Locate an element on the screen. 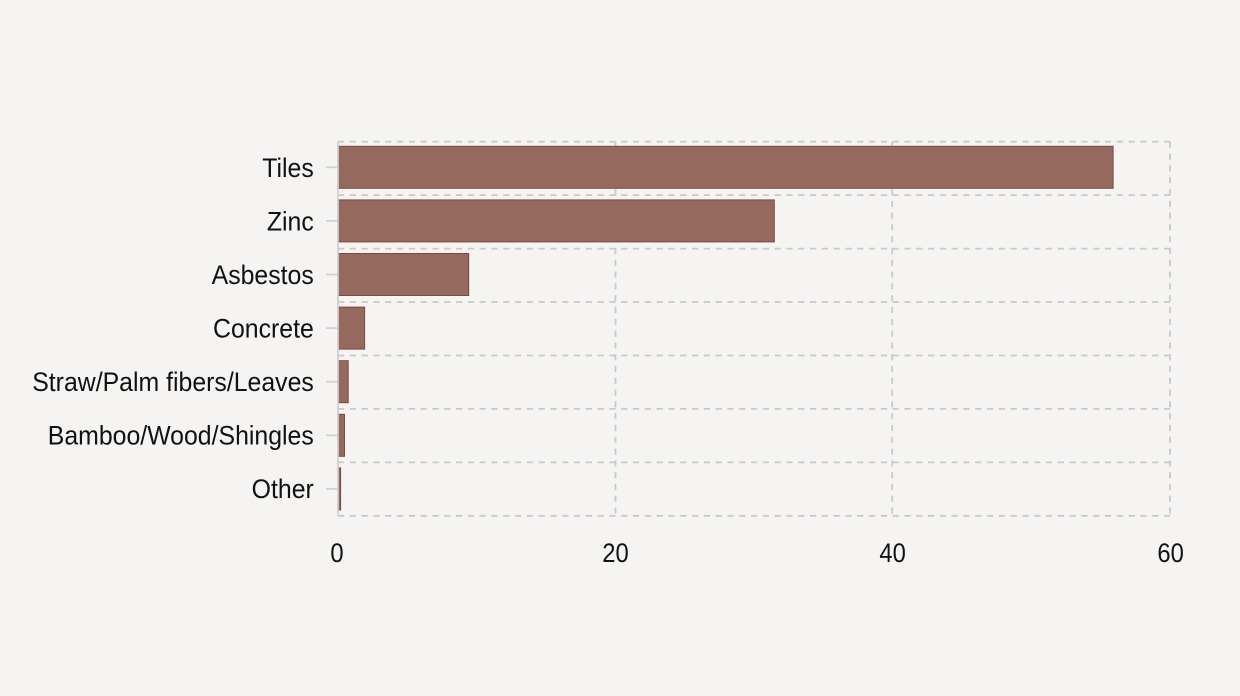 The width and height of the screenshot is (1240, 696). svg-text: Straw/Palm fibers/Leaves is located at coordinates (173, 382).